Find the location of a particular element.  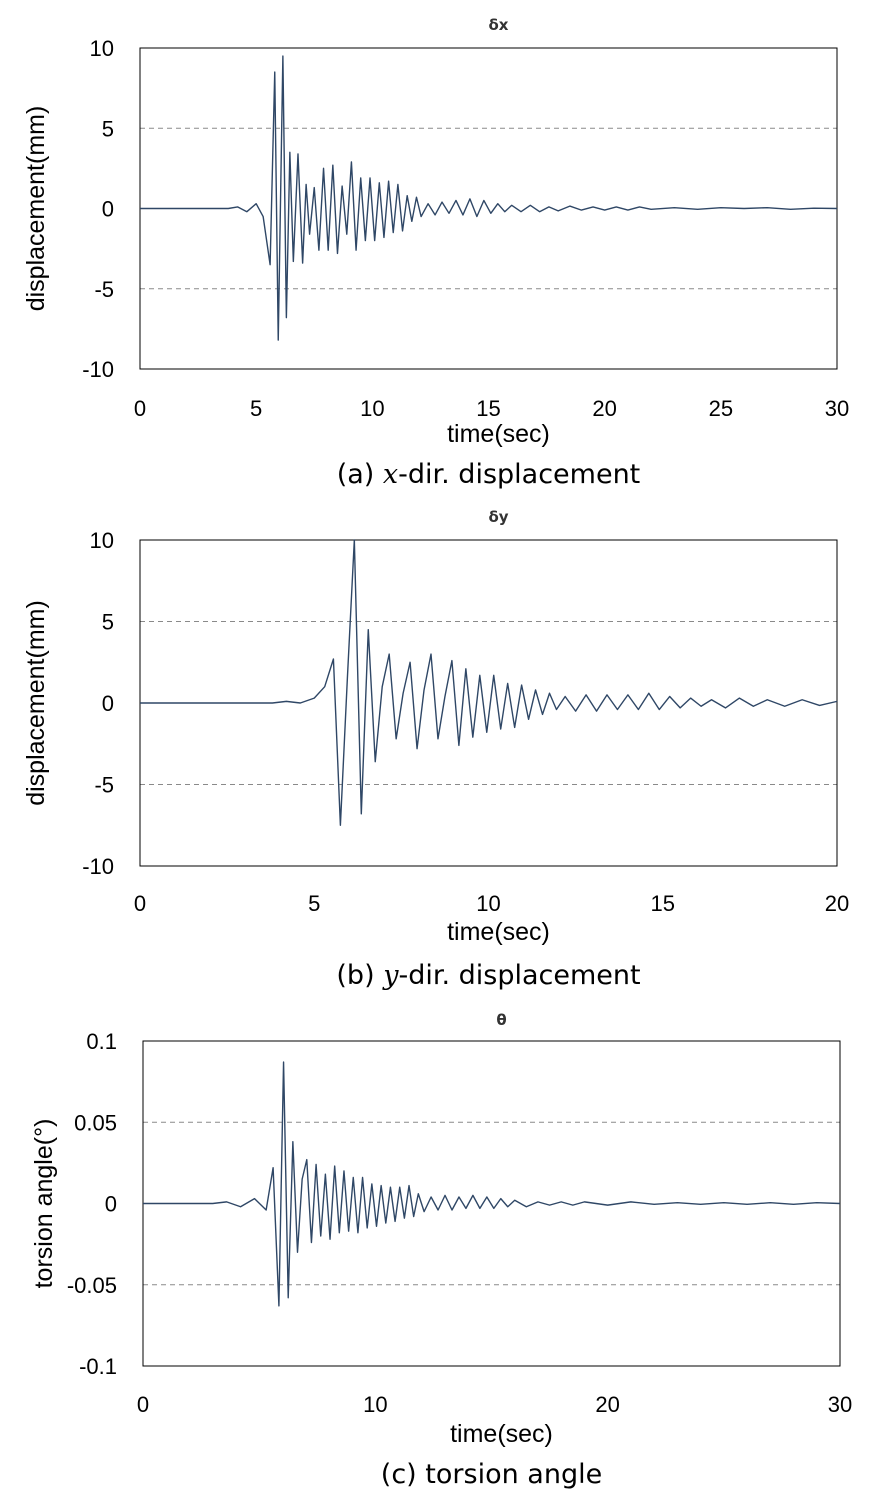

y-tick-label: 0.1 is located at coordinates (101, 1041).